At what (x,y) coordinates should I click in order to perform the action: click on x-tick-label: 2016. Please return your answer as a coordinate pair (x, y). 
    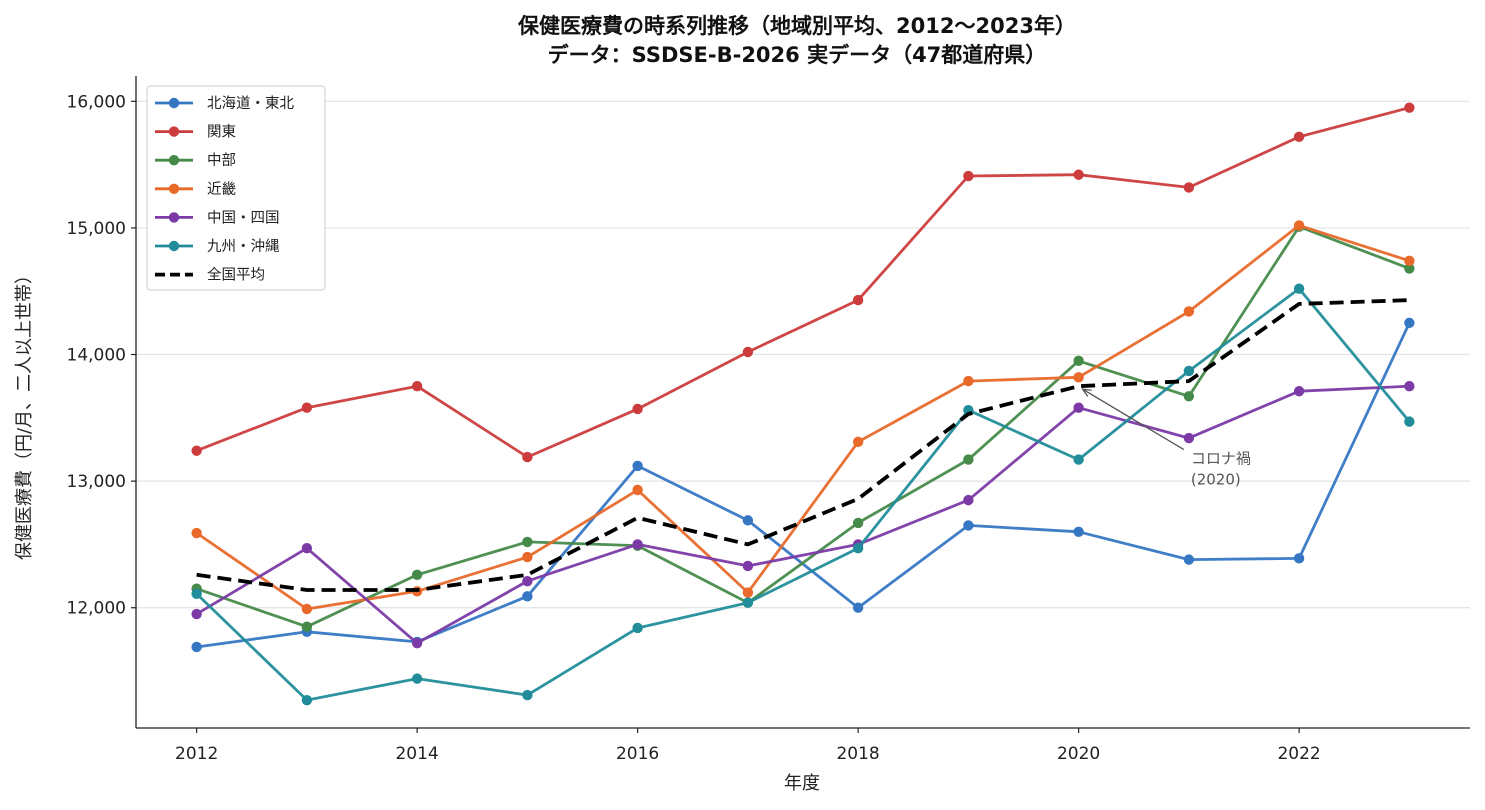
    Looking at the image, I should click on (637, 754).